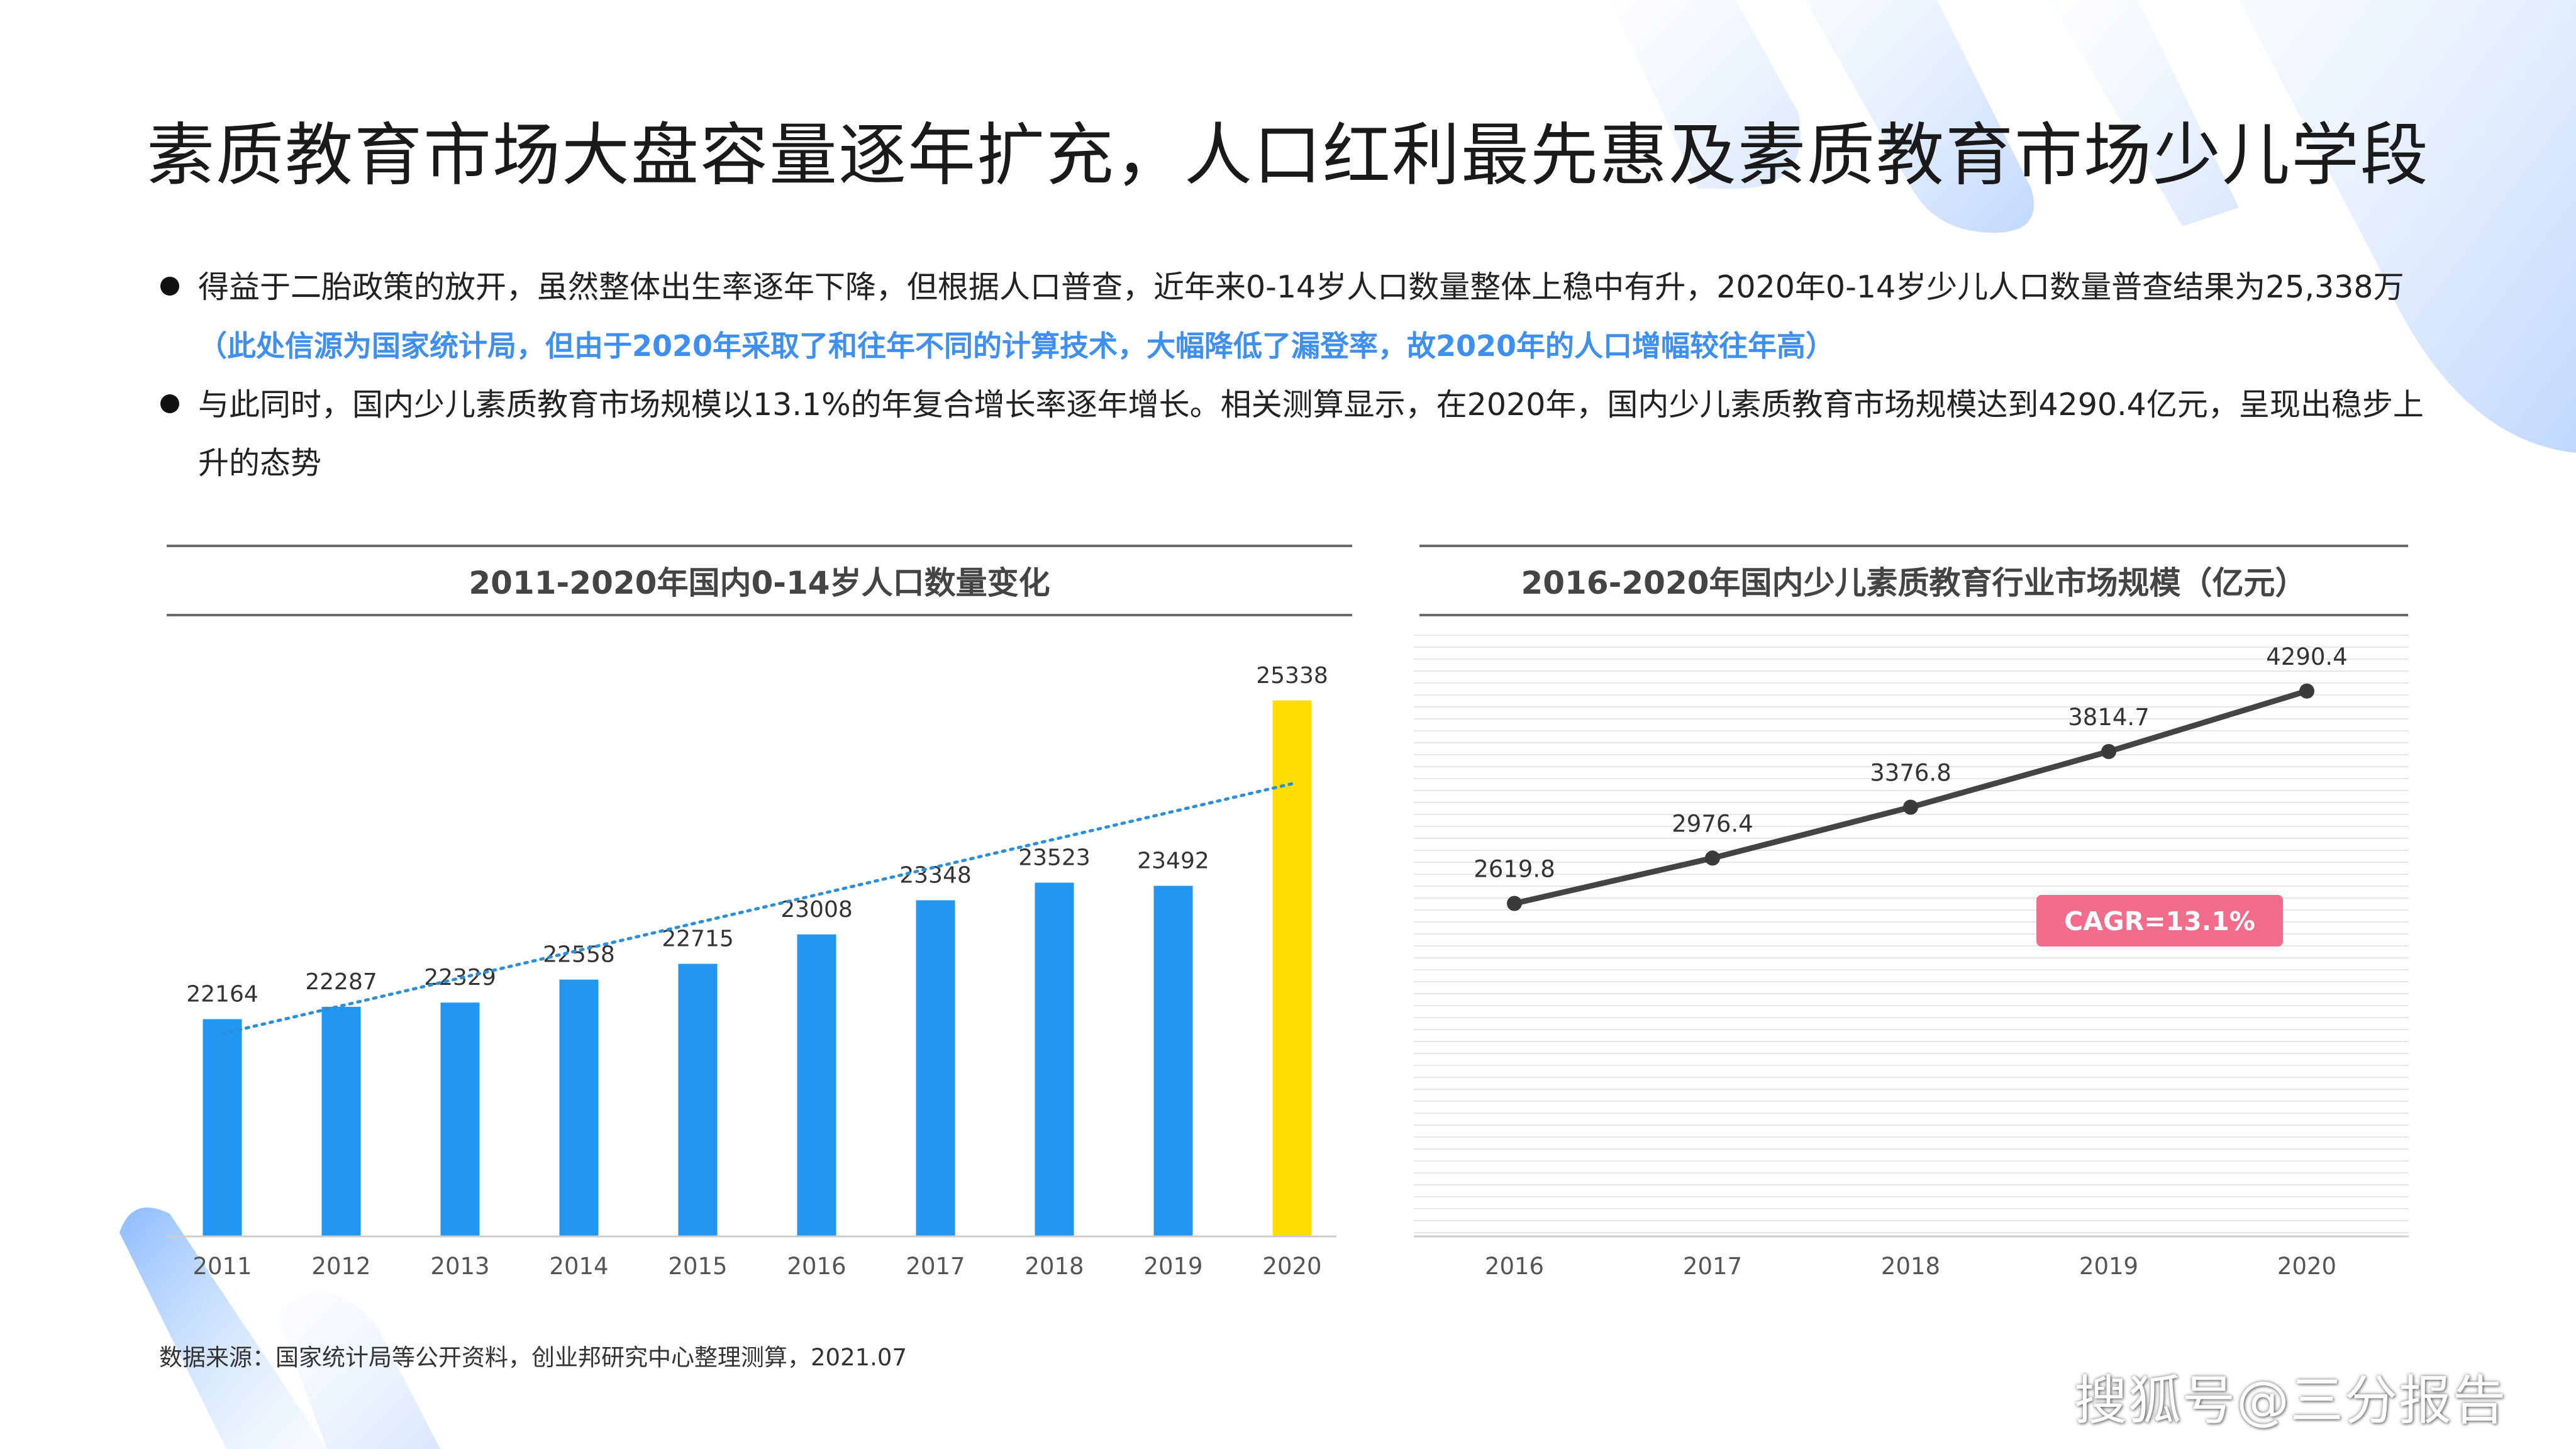 The image size is (2576, 1449). What do you see at coordinates (1910, 797) in the screenshot?
I see `series-line` at bounding box center [1910, 797].